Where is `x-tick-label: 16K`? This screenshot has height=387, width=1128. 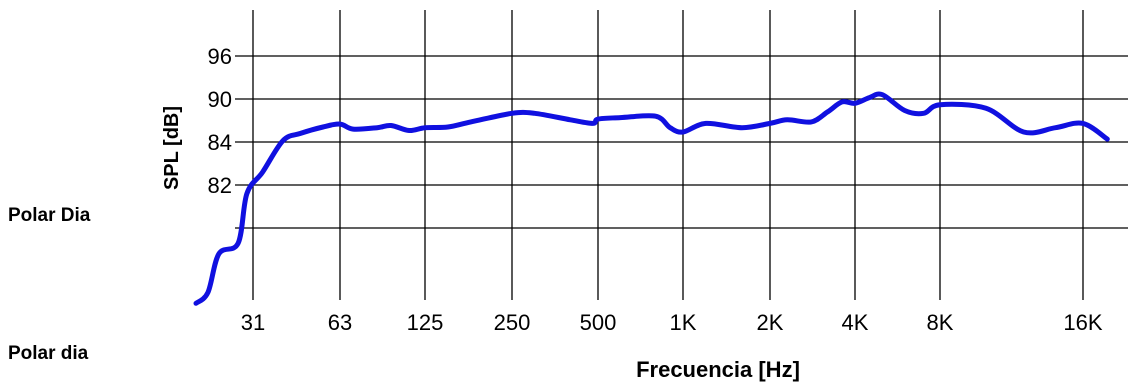 x-tick-label: 16K is located at coordinates (1082, 322).